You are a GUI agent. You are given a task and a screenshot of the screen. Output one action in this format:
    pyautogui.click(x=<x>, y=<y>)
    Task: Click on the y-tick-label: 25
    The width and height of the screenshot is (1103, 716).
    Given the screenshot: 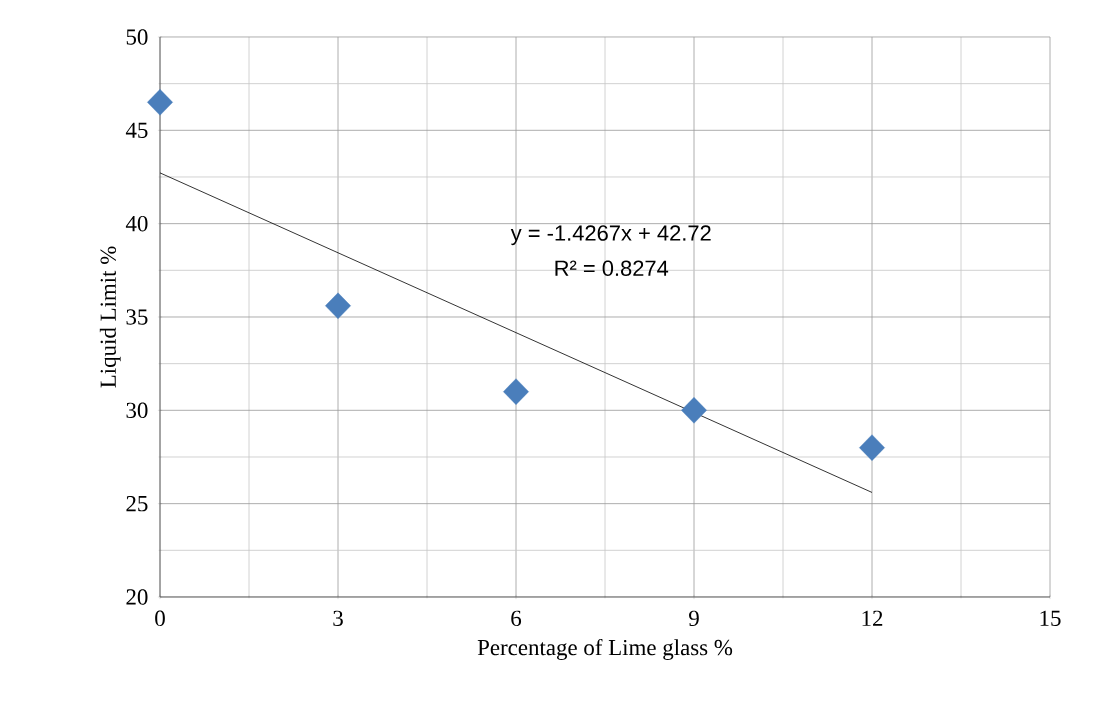 What is the action you would take?
    pyautogui.click(x=137, y=503)
    